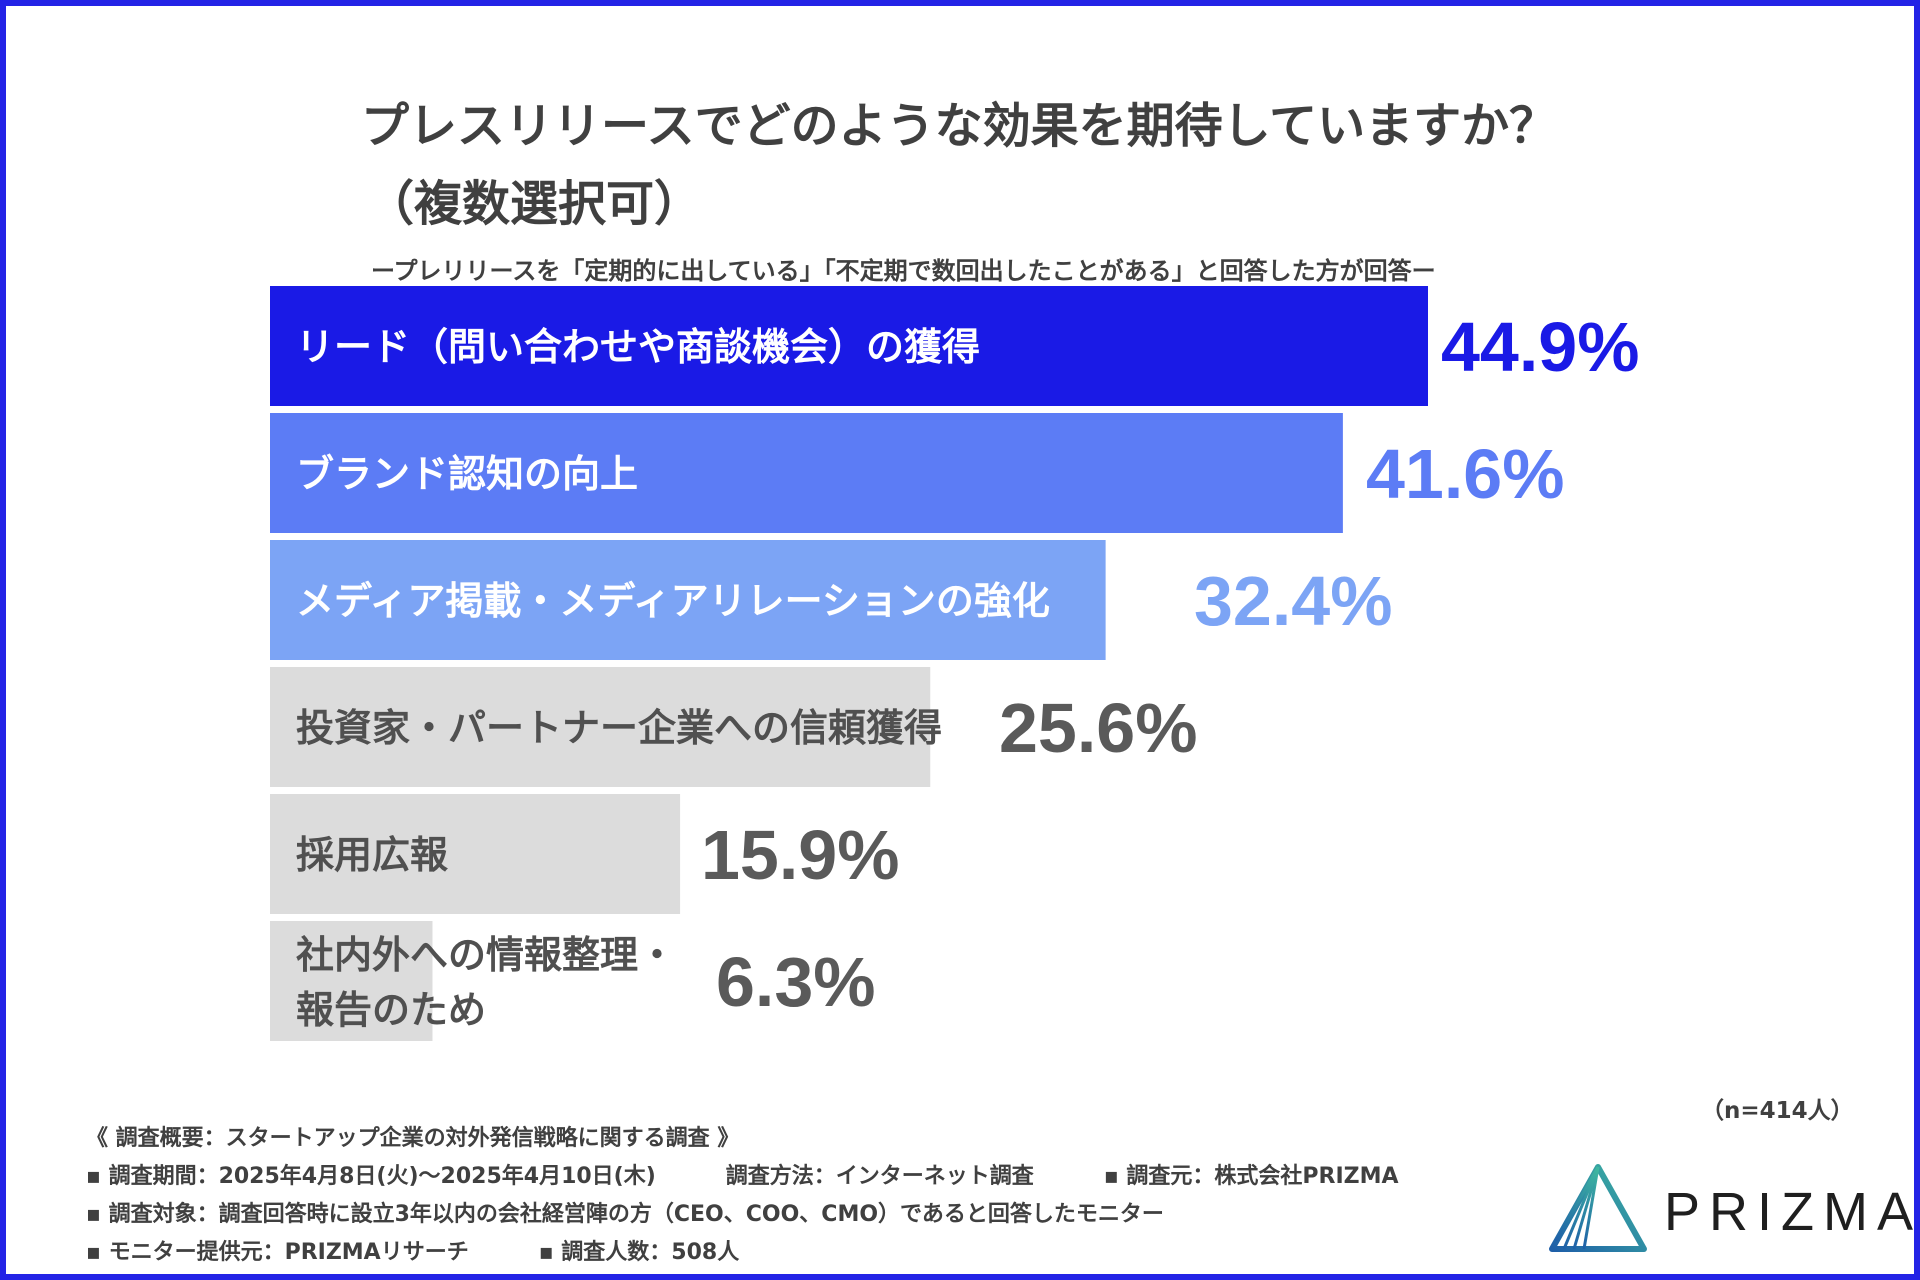 This screenshot has height=1280, width=1920. What do you see at coordinates (1251, 1176) in the screenshot?
I see `survey-source: ▪ 調査元：株式会社PRIZMA` at bounding box center [1251, 1176].